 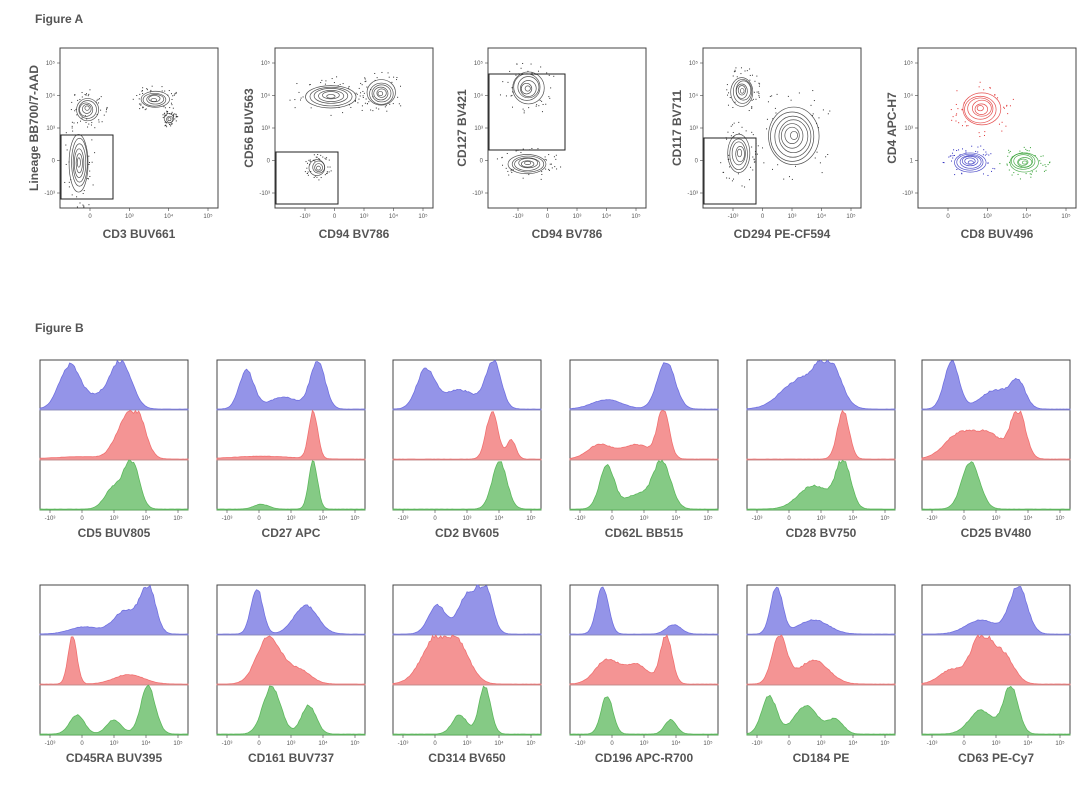 What do you see at coordinates (51, 96) in the screenshot?
I see `y-tick-label: 10⁴` at bounding box center [51, 96].